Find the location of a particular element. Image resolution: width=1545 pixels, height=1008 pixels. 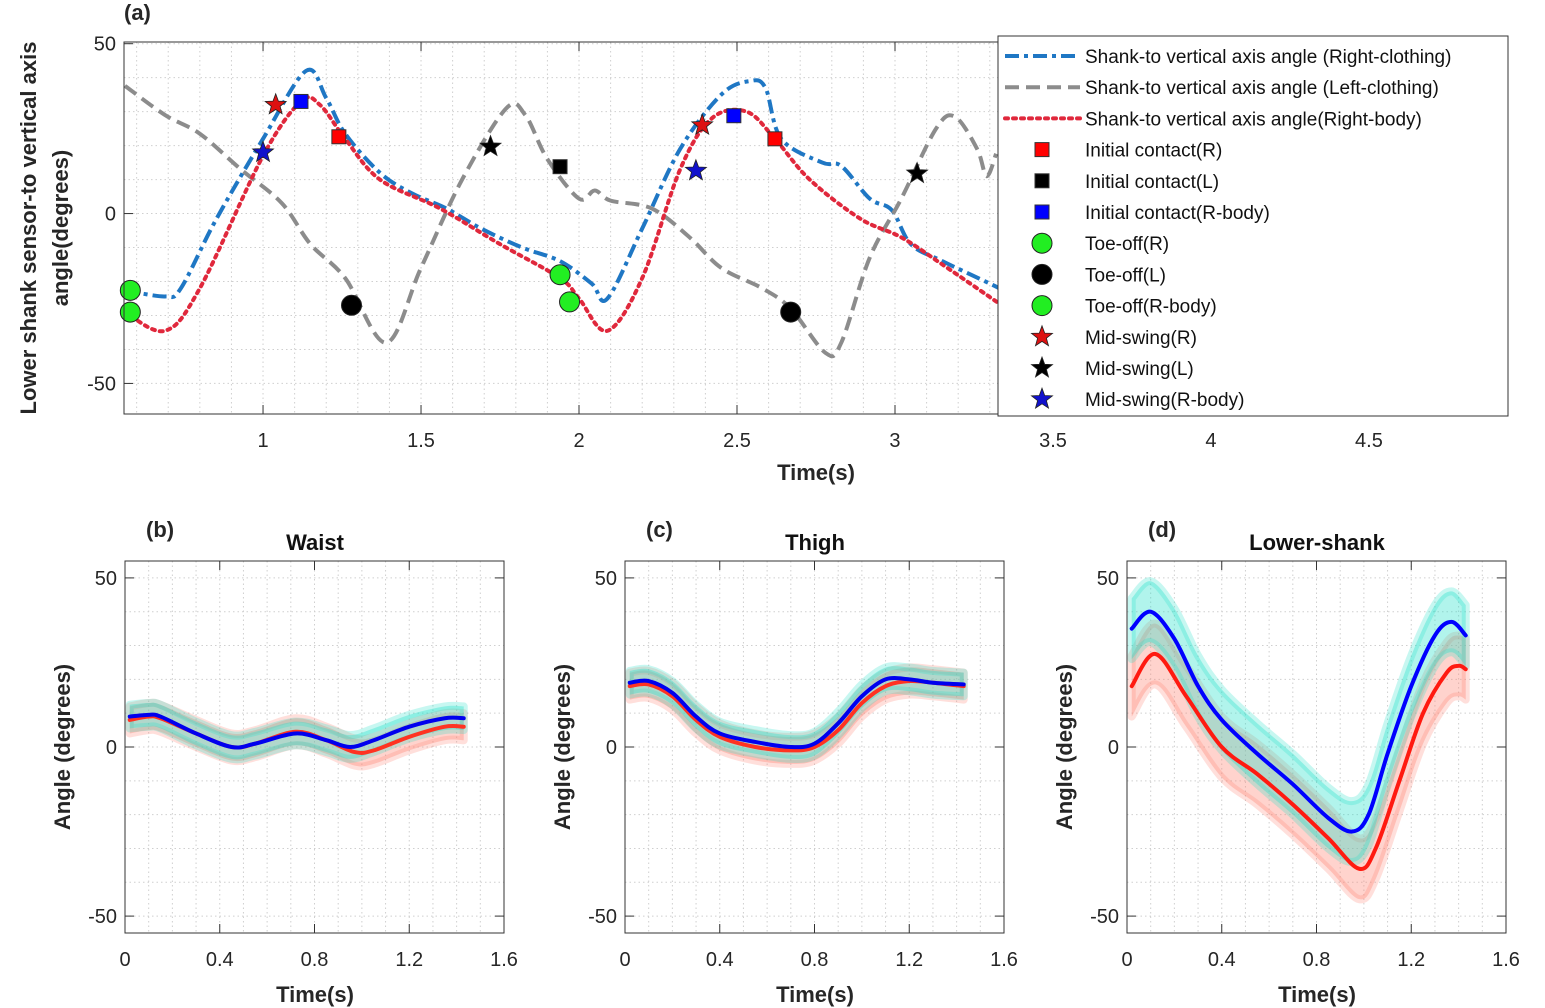

legend-label: Toe-off(R) is located at coordinates (1127, 244).